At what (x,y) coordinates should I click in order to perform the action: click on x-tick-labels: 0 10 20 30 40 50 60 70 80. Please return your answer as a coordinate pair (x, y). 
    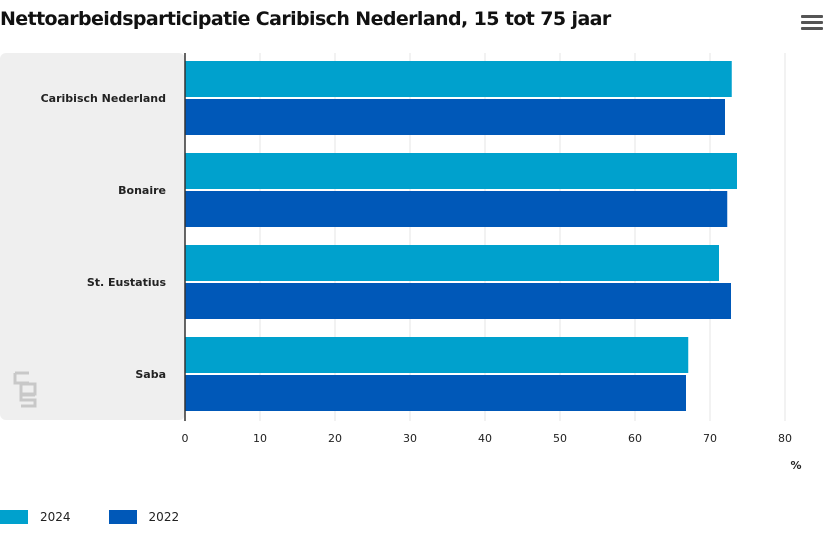
    Looking at the image, I should click on (487, 438).